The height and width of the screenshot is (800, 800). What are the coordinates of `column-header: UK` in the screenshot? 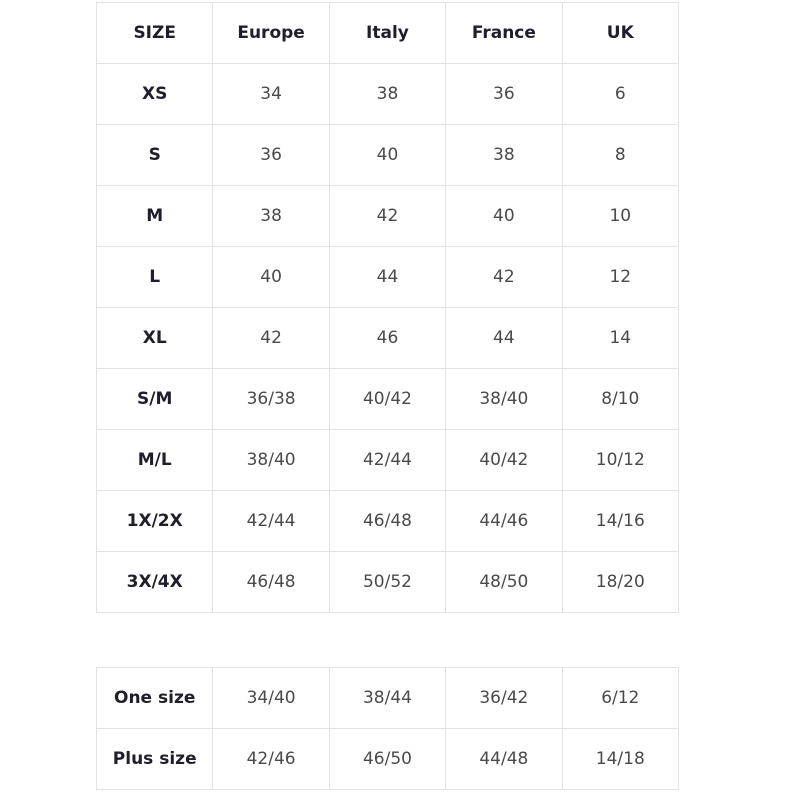 It's located at (620, 33).